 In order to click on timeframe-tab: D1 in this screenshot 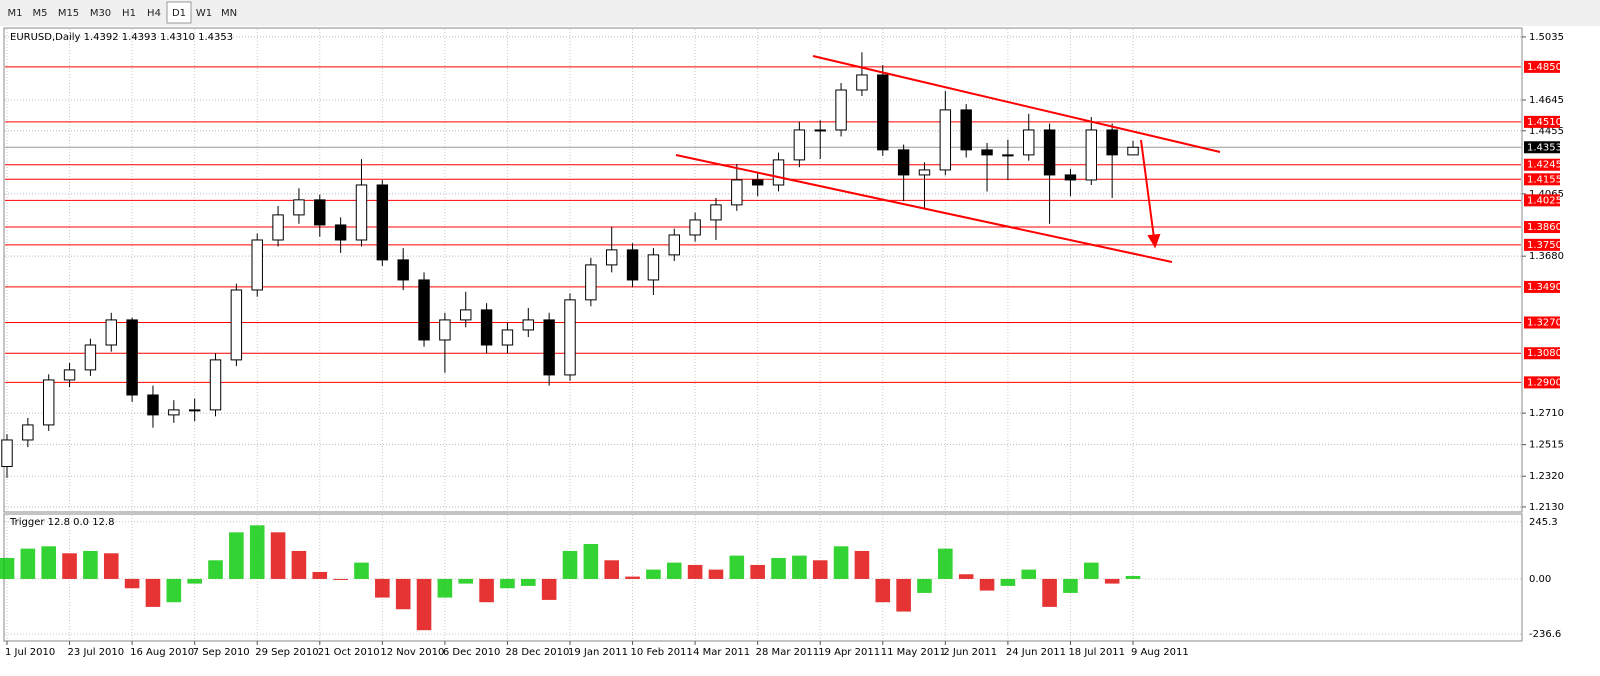, I will do `click(179, 12)`.